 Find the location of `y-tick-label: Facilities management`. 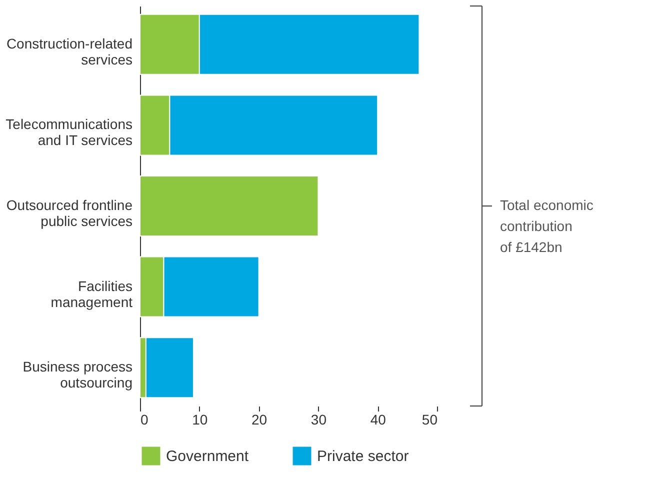

y-tick-label: Facilities management is located at coordinates (91, 294).